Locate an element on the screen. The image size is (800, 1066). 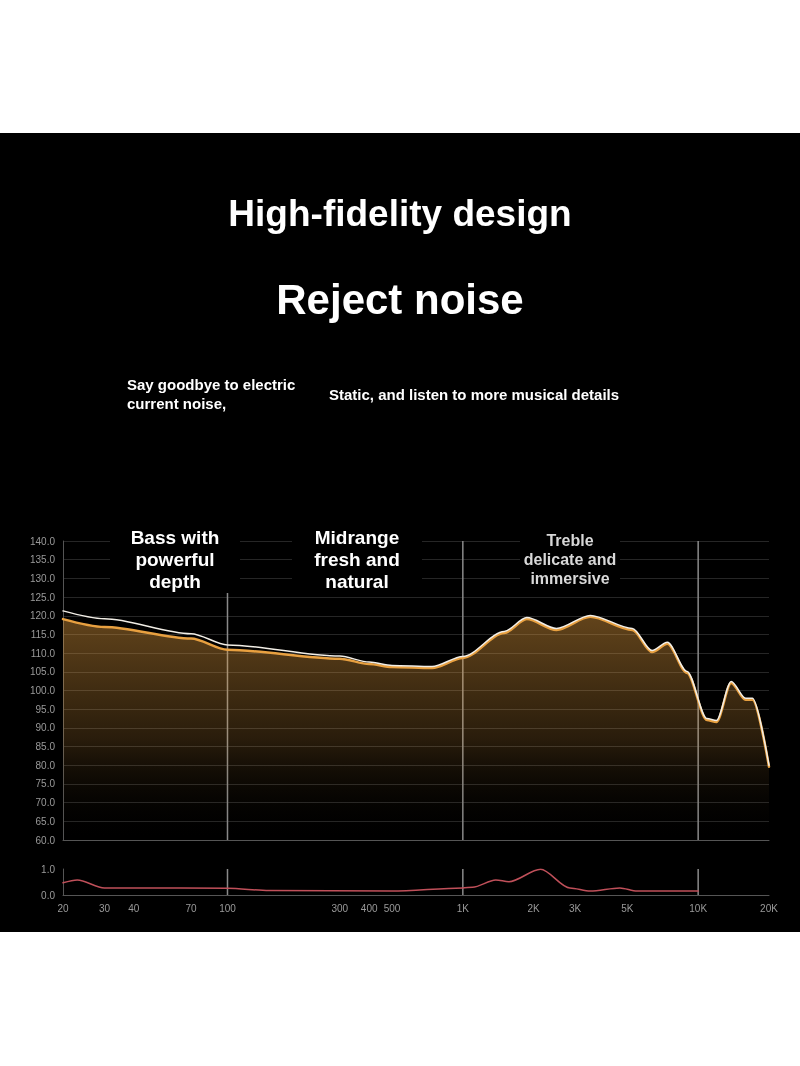
y-tick-label: 70.0 is located at coordinates (45, 803).